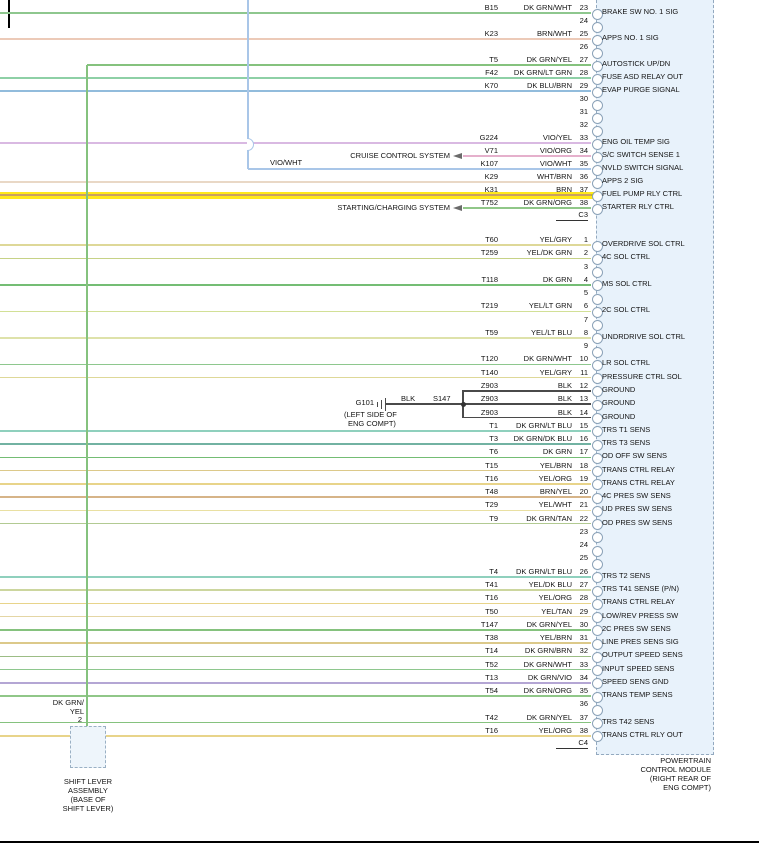 The image size is (759, 845). What do you see at coordinates (286, 162) in the screenshot?
I see `wire-color-callout-vio-wht: VIO/WHT` at bounding box center [286, 162].